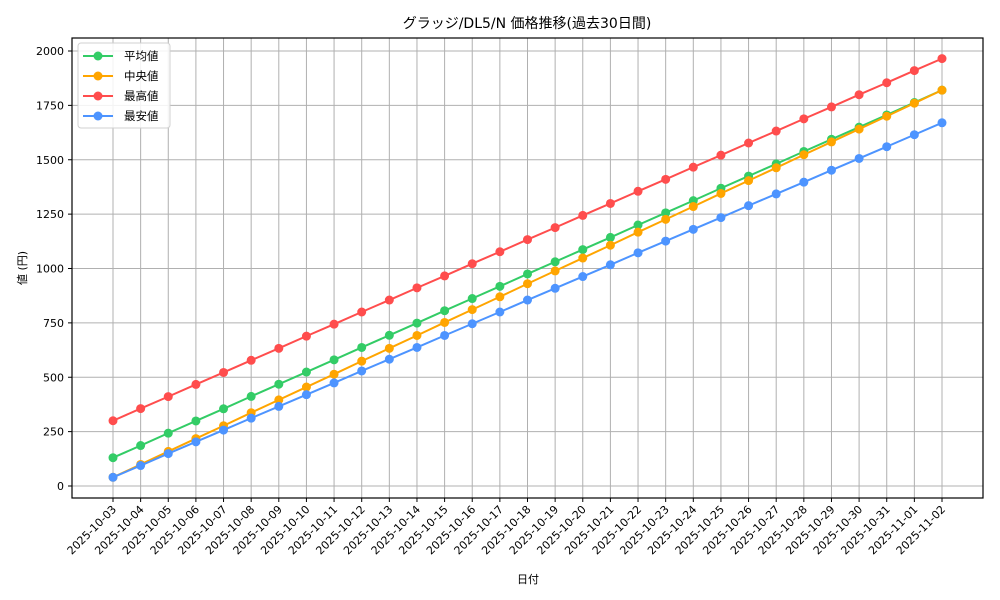 This screenshot has height=600, width=1000. What do you see at coordinates (22, 268) in the screenshot?
I see `y-axis-label: 値 (円)` at bounding box center [22, 268].